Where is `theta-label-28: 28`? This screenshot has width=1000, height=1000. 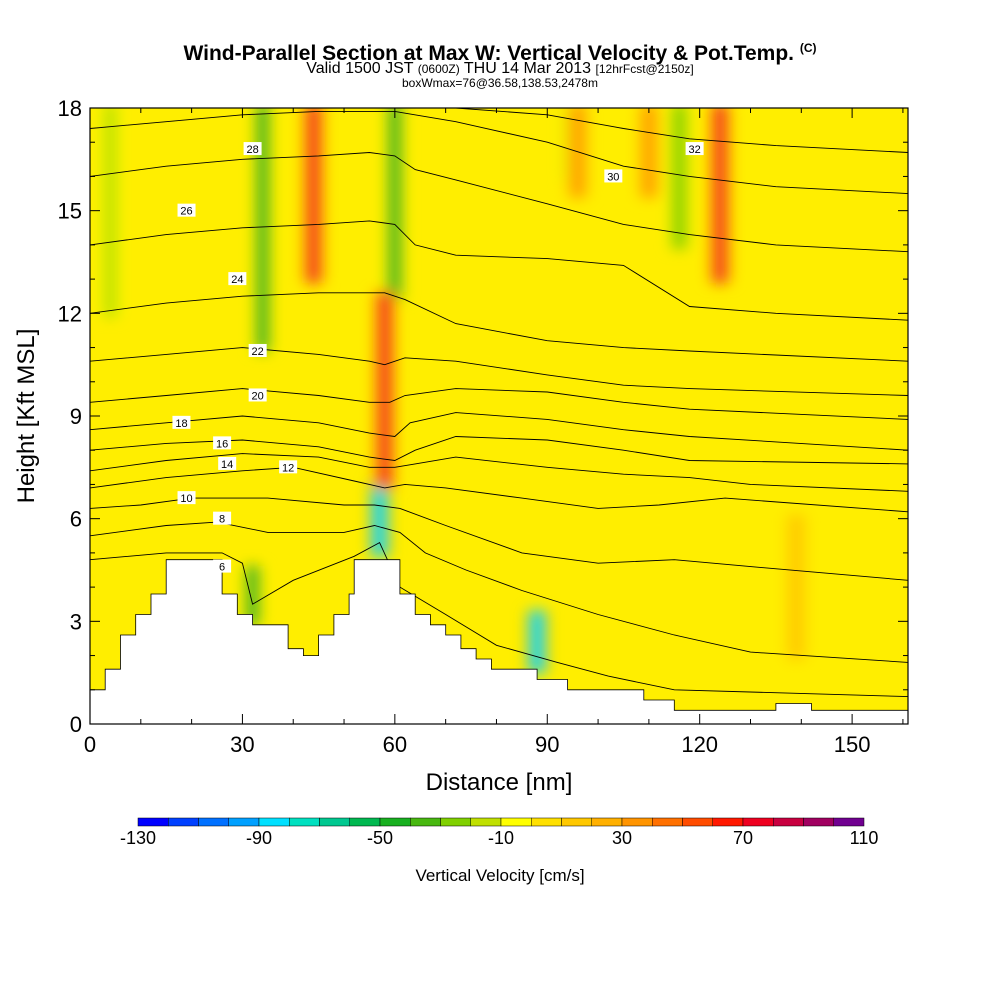
theta-label-28: 28 is located at coordinates (252, 149).